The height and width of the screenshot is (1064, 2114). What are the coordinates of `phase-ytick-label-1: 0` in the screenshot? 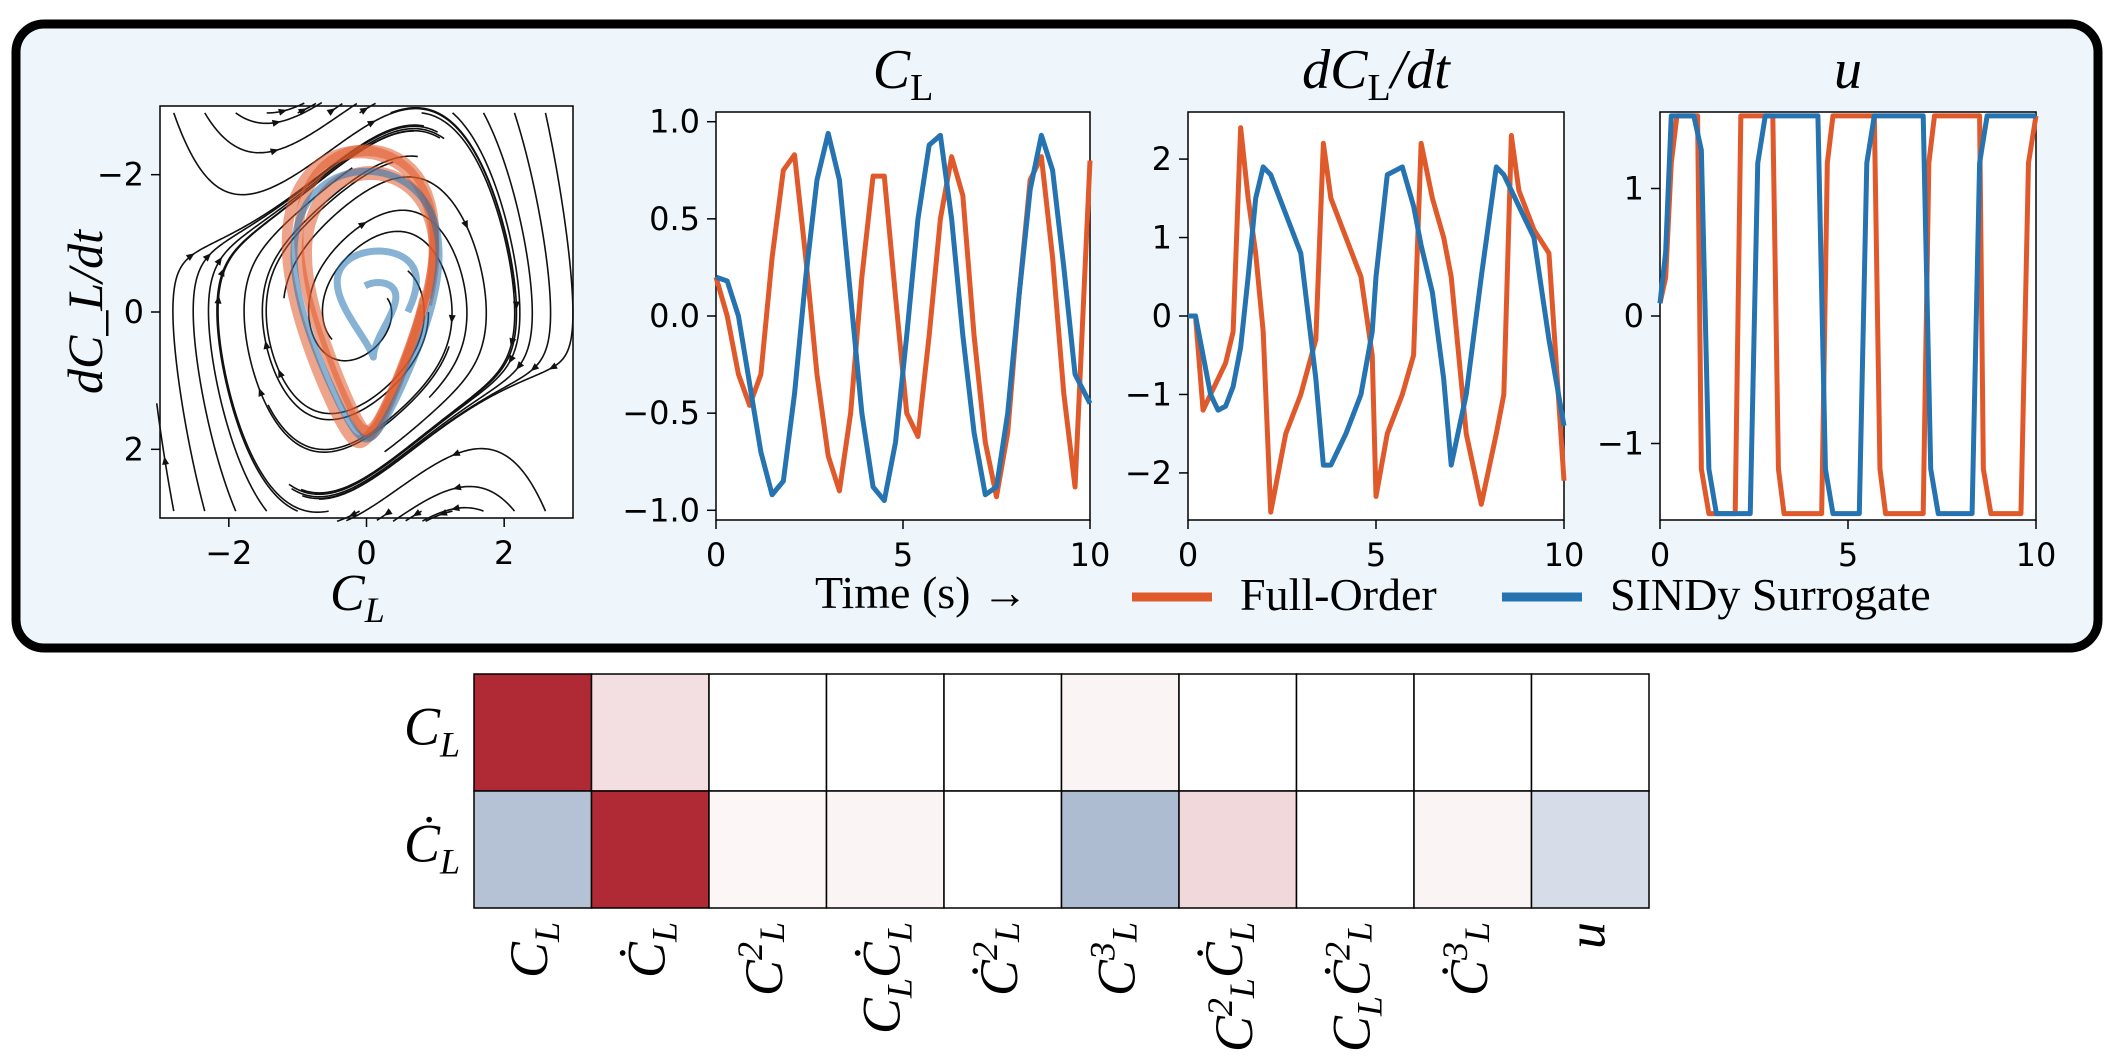 It's located at (134, 312).